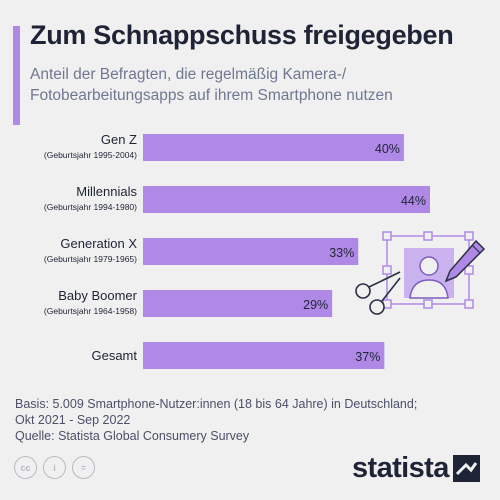 The height and width of the screenshot is (500, 500). I want to click on license-icons: cc i =, so click(54, 467).